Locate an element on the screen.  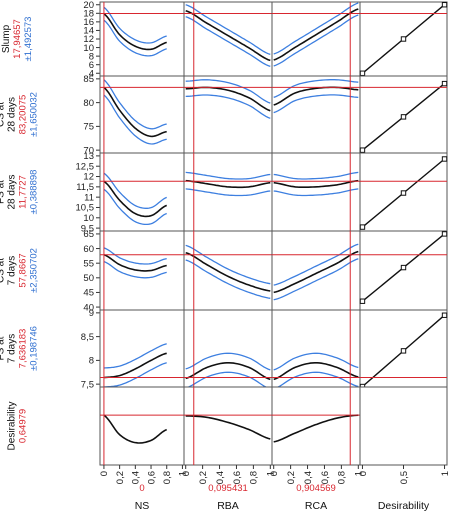
panel-r4-c3 is located at coordinates (316, 270).